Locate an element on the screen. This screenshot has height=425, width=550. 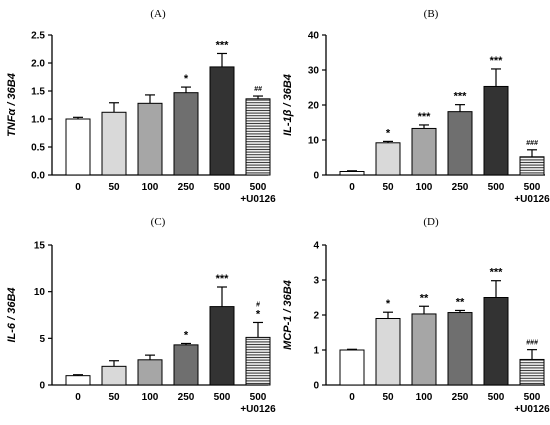
panel-label: (B) is located at coordinates (431, 14).